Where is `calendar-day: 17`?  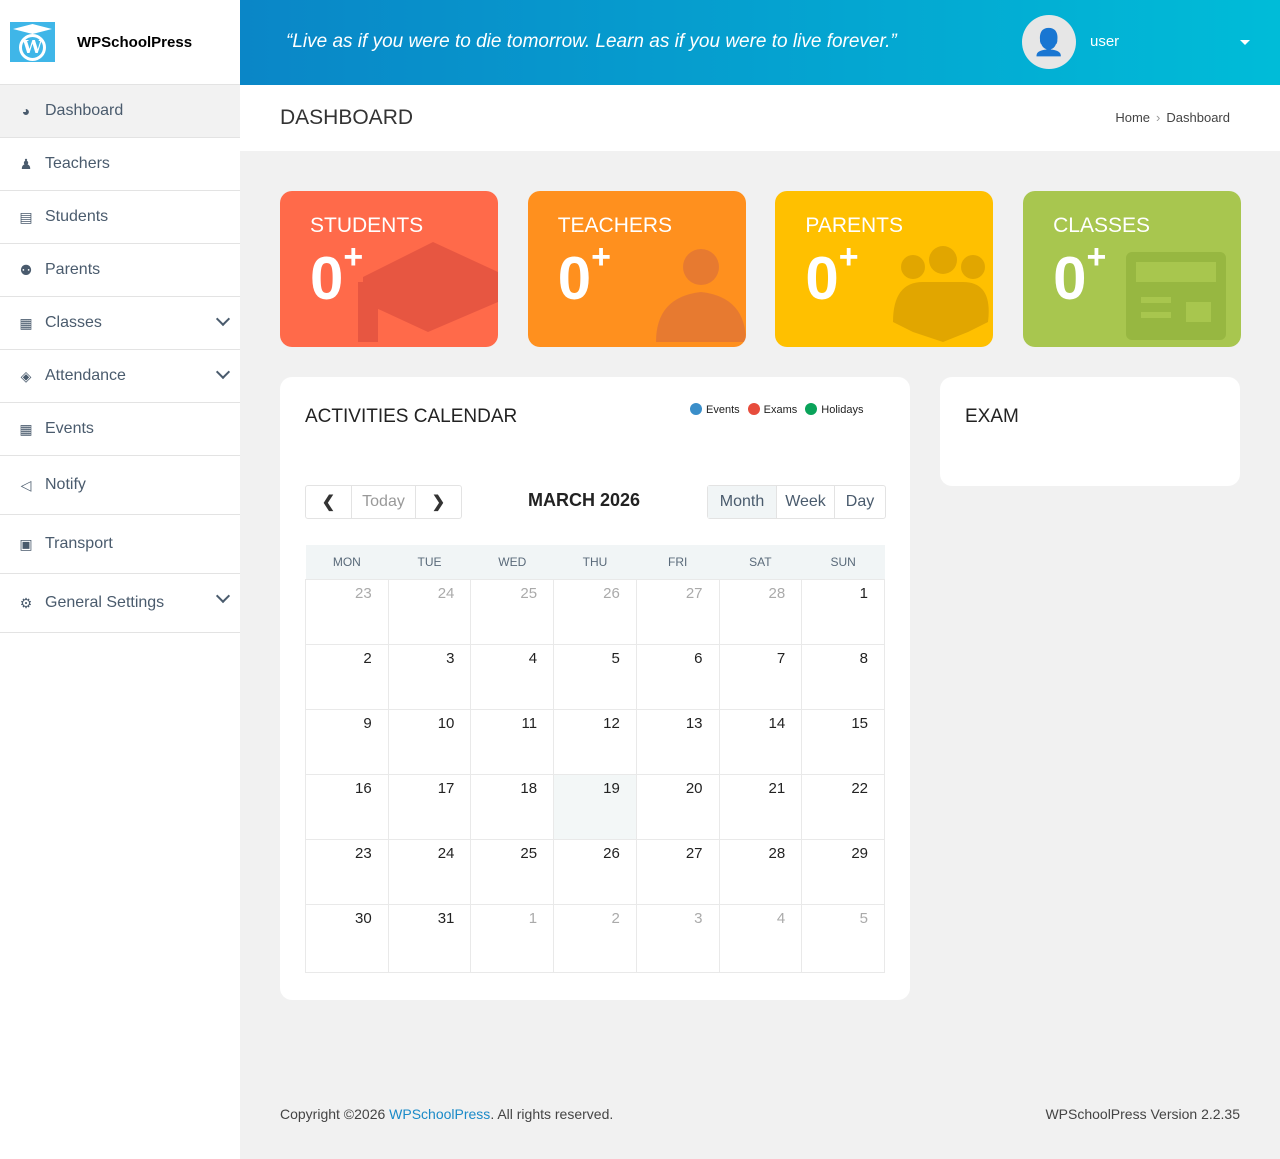
calendar-day: 17 is located at coordinates (429, 806).